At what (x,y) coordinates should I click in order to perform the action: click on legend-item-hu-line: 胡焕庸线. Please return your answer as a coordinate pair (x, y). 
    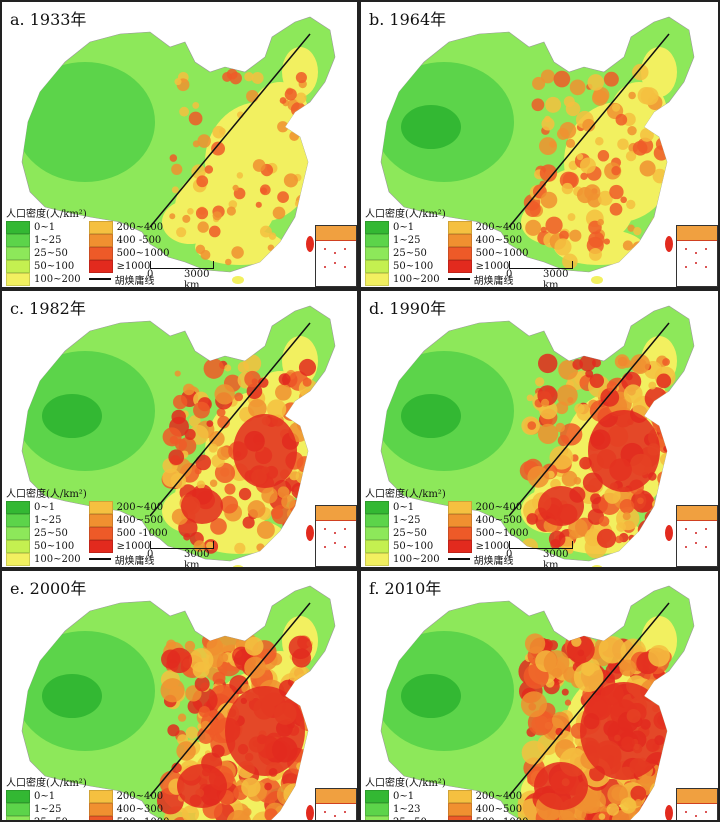
    Looking at the image, I should click on (488, 560).